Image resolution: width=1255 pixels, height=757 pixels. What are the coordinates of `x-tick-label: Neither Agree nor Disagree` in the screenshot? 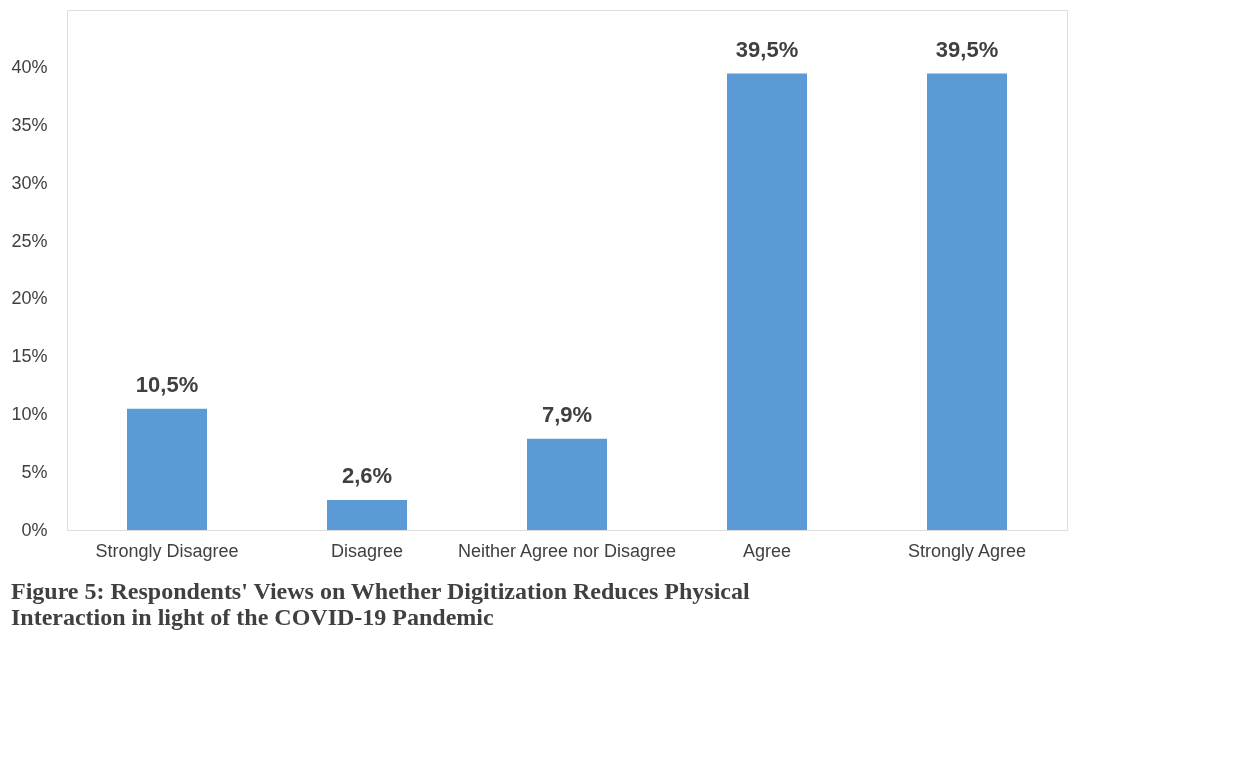 It's located at (567, 550).